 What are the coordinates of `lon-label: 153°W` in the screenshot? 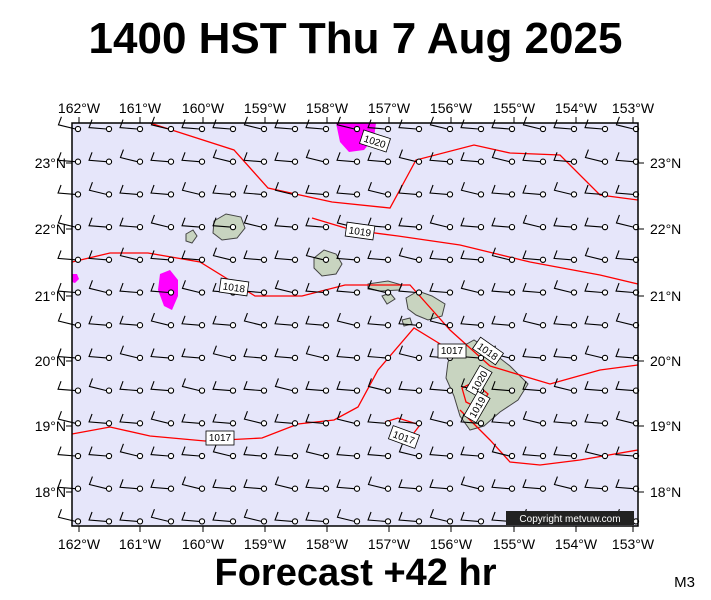 It's located at (633, 544).